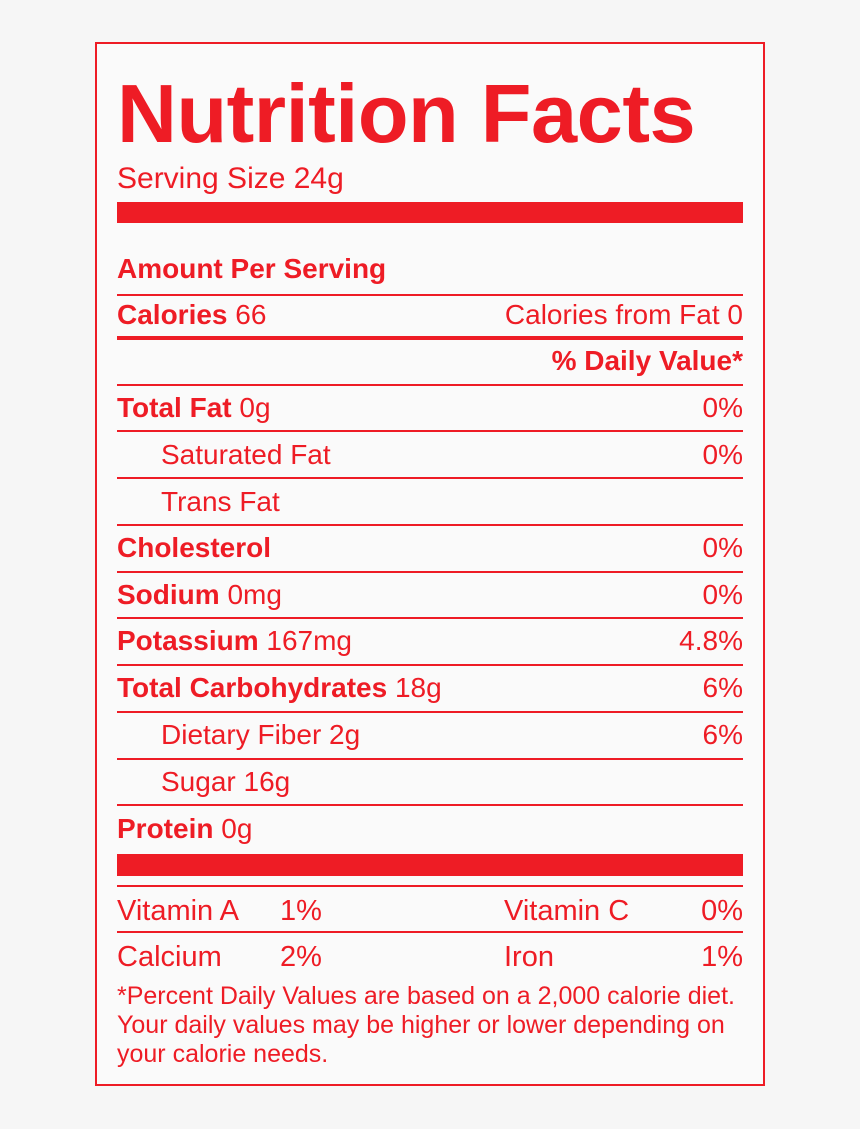 The width and height of the screenshot is (860, 1129). I want to click on nutrient-row-protein: Protein 0g, so click(430, 829).